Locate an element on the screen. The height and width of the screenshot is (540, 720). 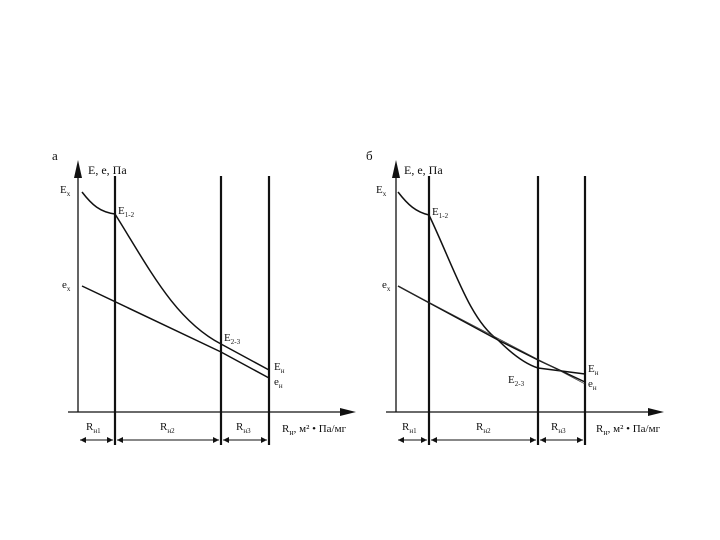
panel-a-x-axis-arrow is located at coordinates (348, 412).